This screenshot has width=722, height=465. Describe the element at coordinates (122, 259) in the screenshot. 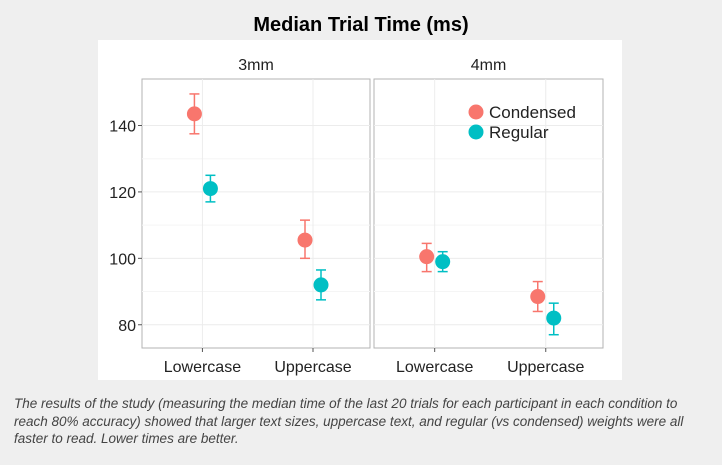

I see `y-tick-label: 100` at that location.